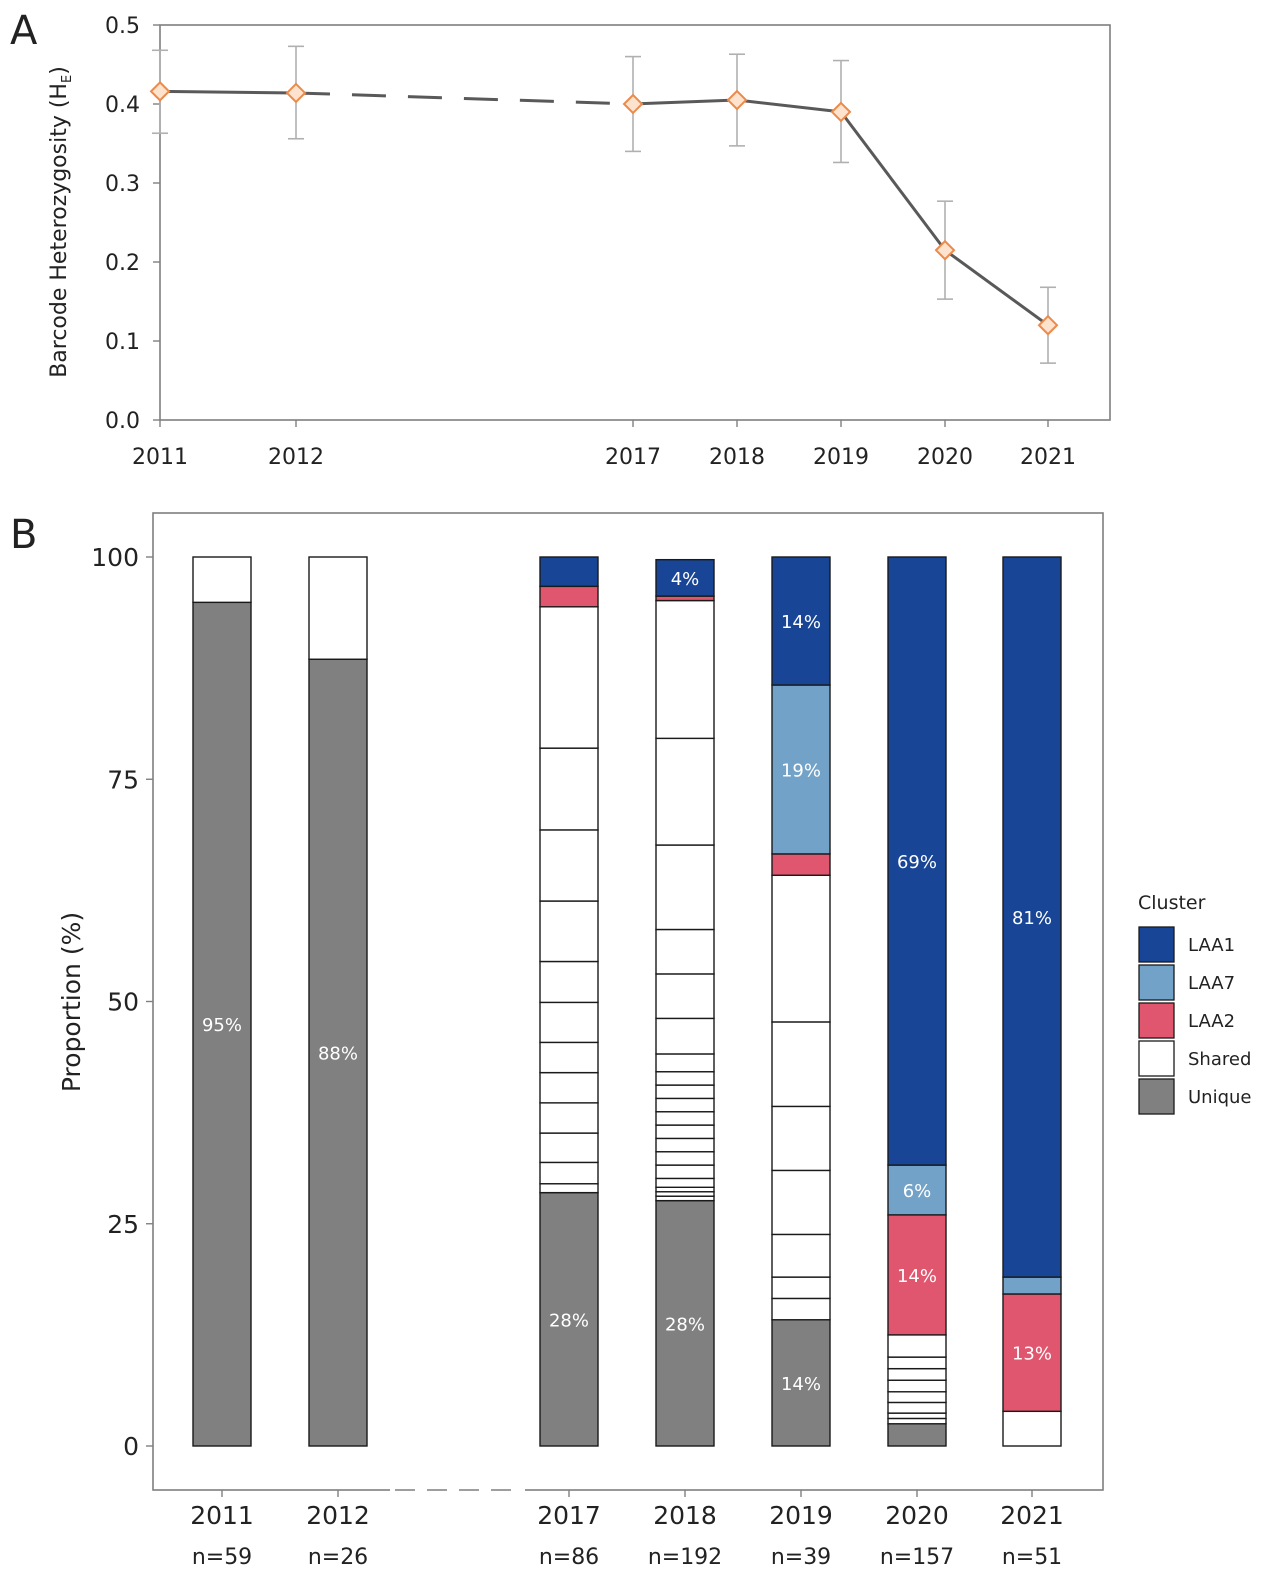  I want to click on stacked-bar-2020: 14% 6% 69%, so click(917, 1001).